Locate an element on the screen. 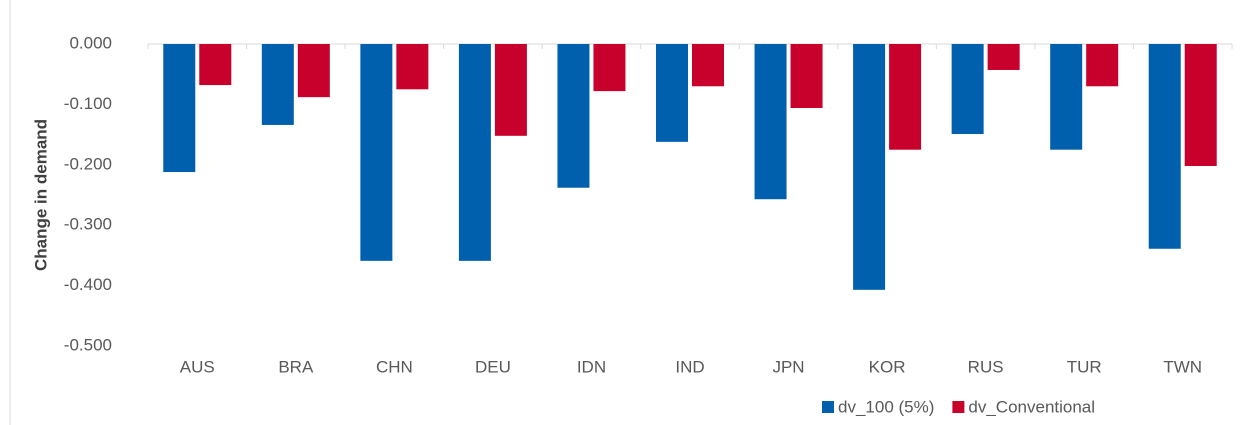 The image size is (1252, 425). y-tick-label: -0.300 is located at coordinates (88, 224).